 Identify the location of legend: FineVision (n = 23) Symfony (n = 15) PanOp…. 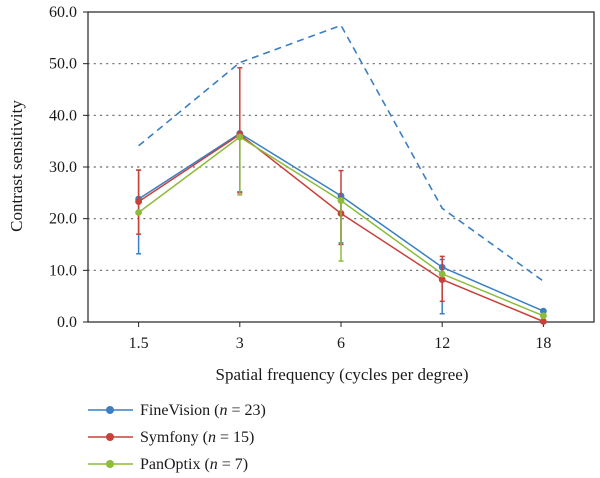
(177, 437).